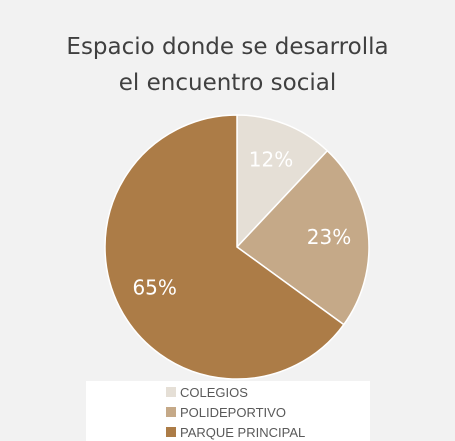  I want to click on chart-title-line-1: Espacio donde se desarrolla, so click(227, 47).